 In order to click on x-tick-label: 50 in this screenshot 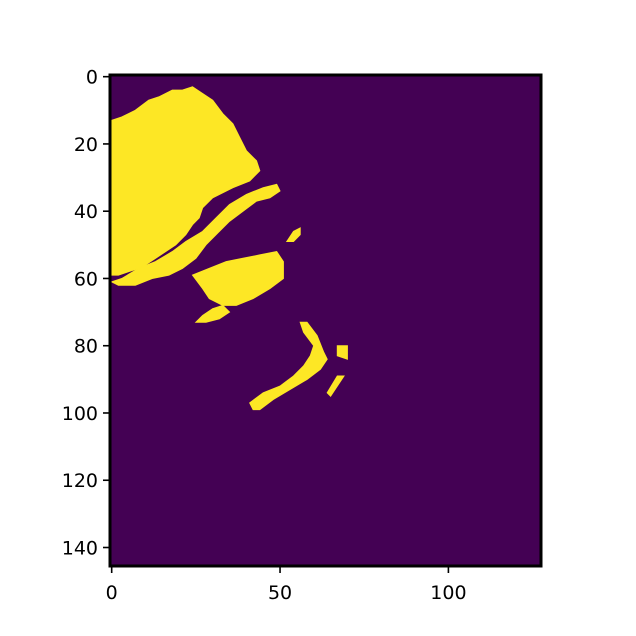, I will do `click(280, 593)`.